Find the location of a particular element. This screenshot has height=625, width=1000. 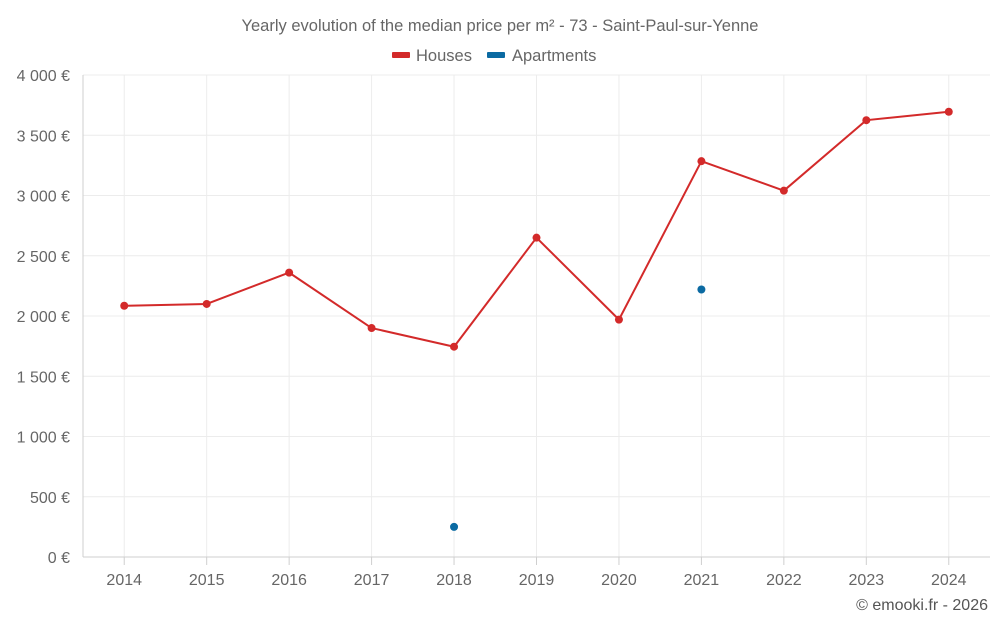

y-tick-label: 3 500 € is located at coordinates (43, 136).